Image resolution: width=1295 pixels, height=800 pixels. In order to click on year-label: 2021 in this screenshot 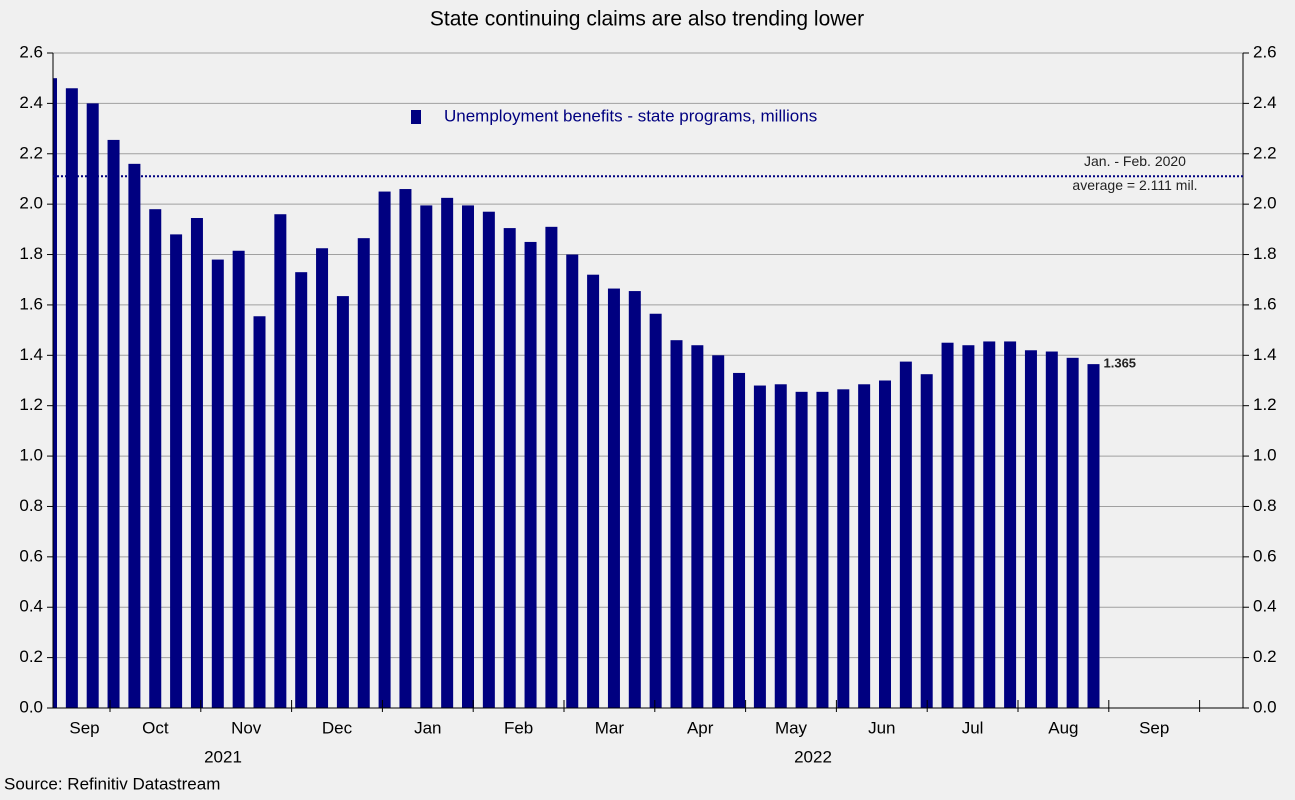, I will do `click(223, 756)`.